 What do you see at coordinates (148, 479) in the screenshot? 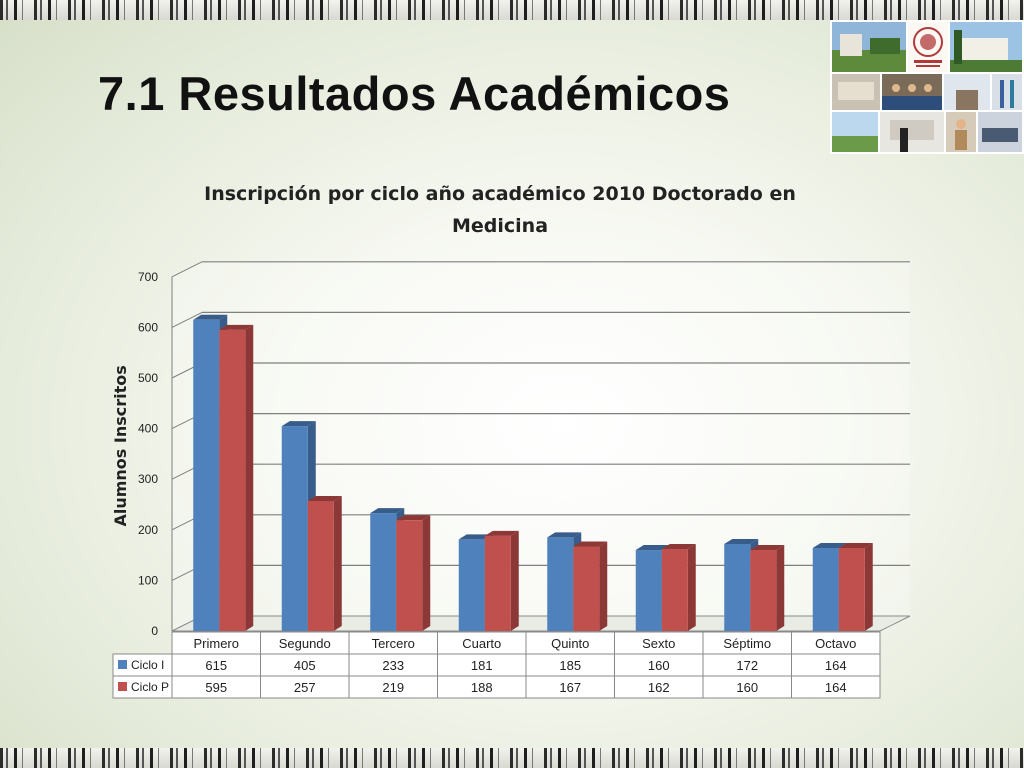
I see `y-tick-label: 300` at bounding box center [148, 479].